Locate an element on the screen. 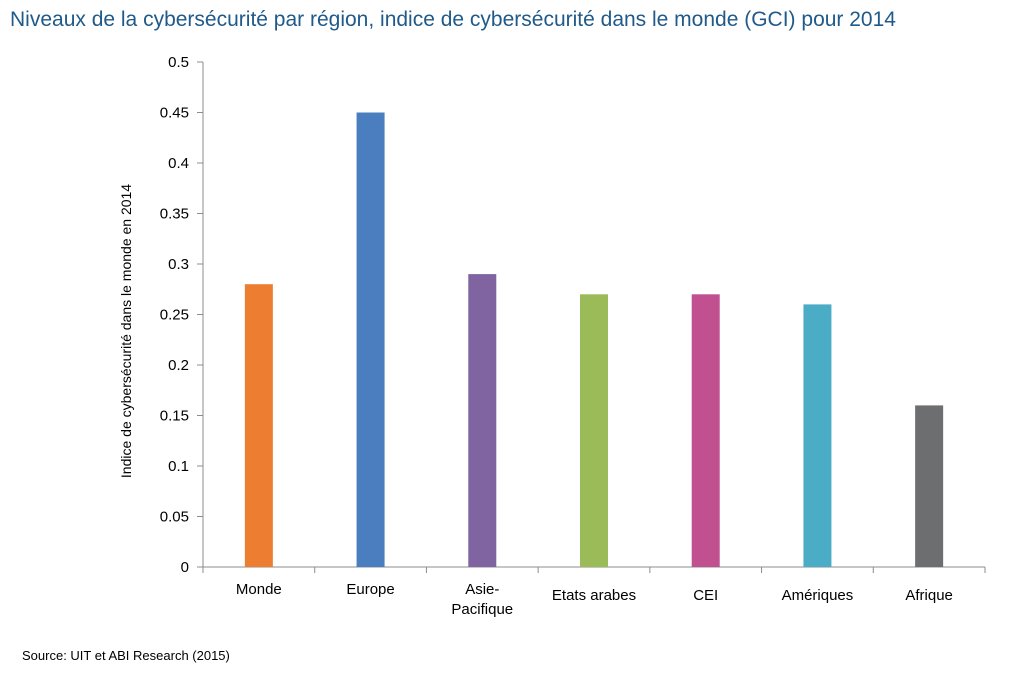 The height and width of the screenshot is (683, 1034). y-axis: 0 0.05 0.1 0.15 0.2 0.25 0.3 0.35 0.4 0.45 0.5 is located at coordinates (182, 315).